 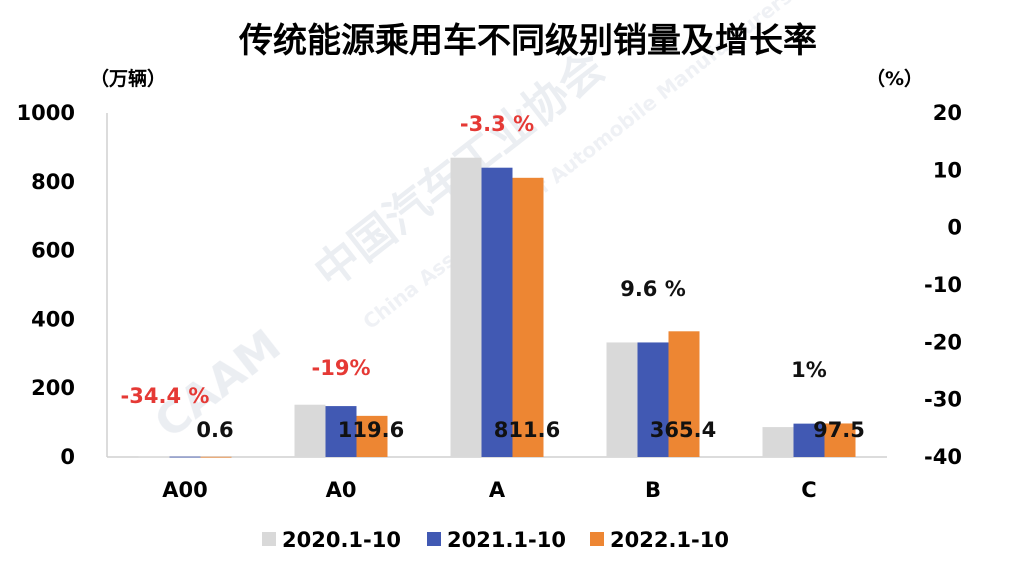 I want to click on growth-label: -34.4 %, so click(x=165, y=396).